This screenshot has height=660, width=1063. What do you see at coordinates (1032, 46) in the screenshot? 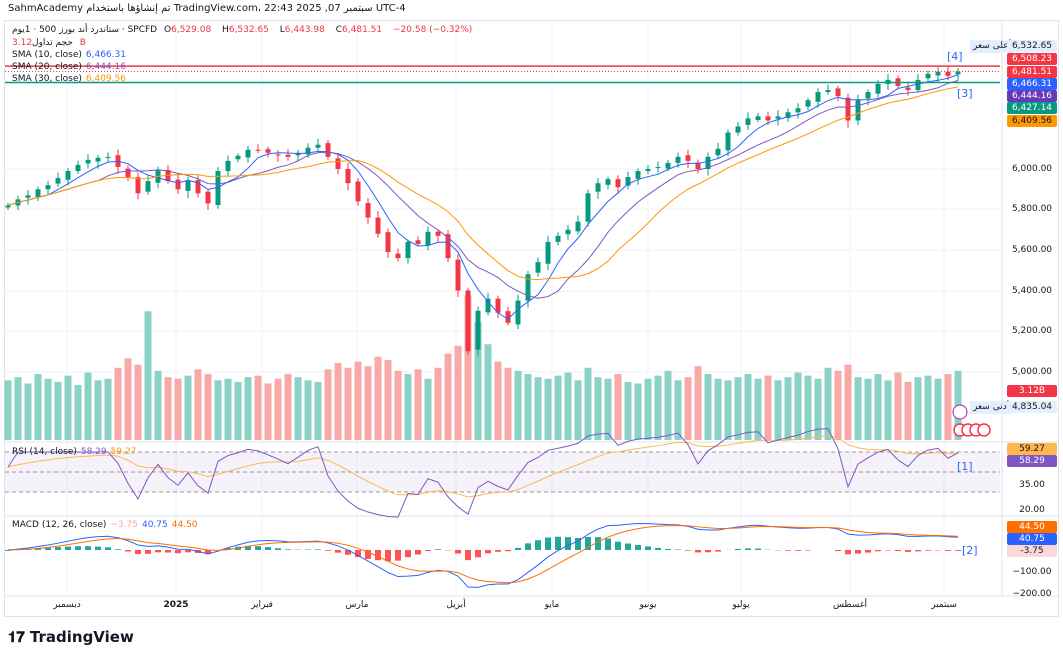
I see `high-price-label: 6,532.65` at bounding box center [1032, 46].